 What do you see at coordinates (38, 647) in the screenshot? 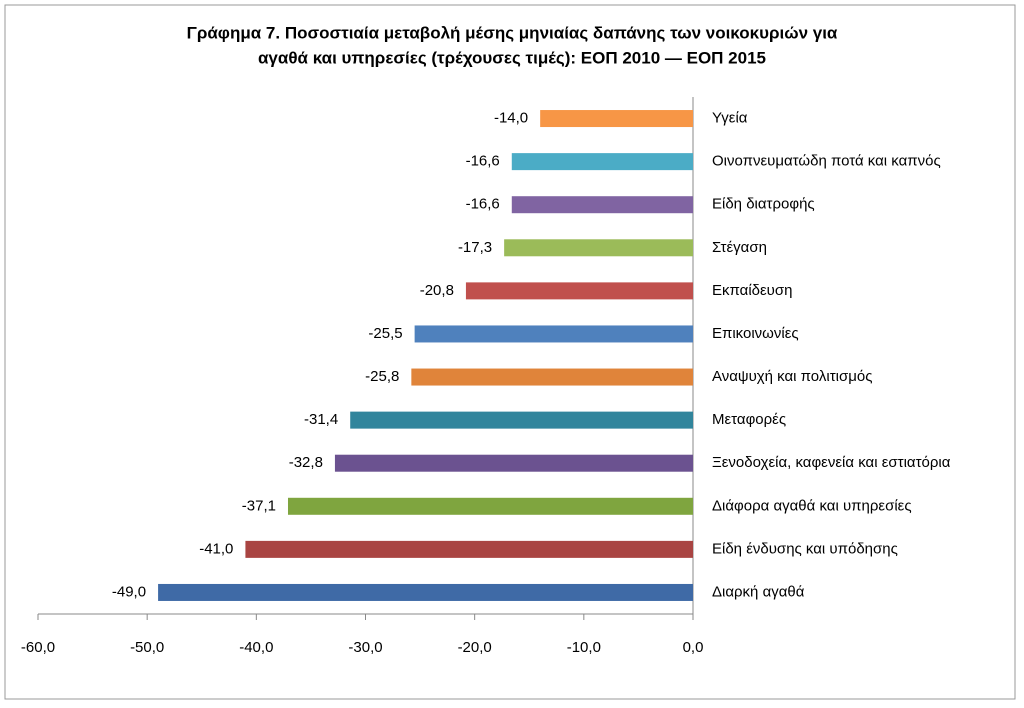
I see `x-tick-label: -60,0` at bounding box center [38, 647].